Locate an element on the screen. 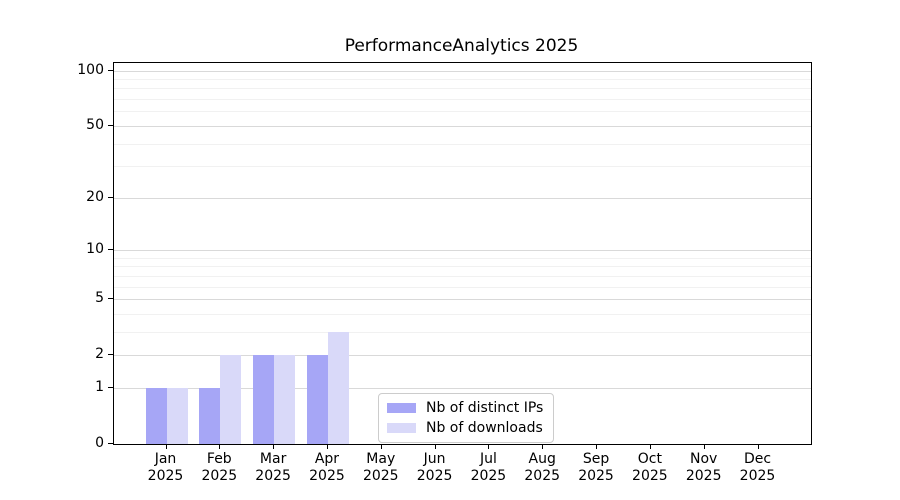 Image resolution: width=900 pixels, height=500 pixels. x-tick-label: Sep 2025 is located at coordinates (596, 467).